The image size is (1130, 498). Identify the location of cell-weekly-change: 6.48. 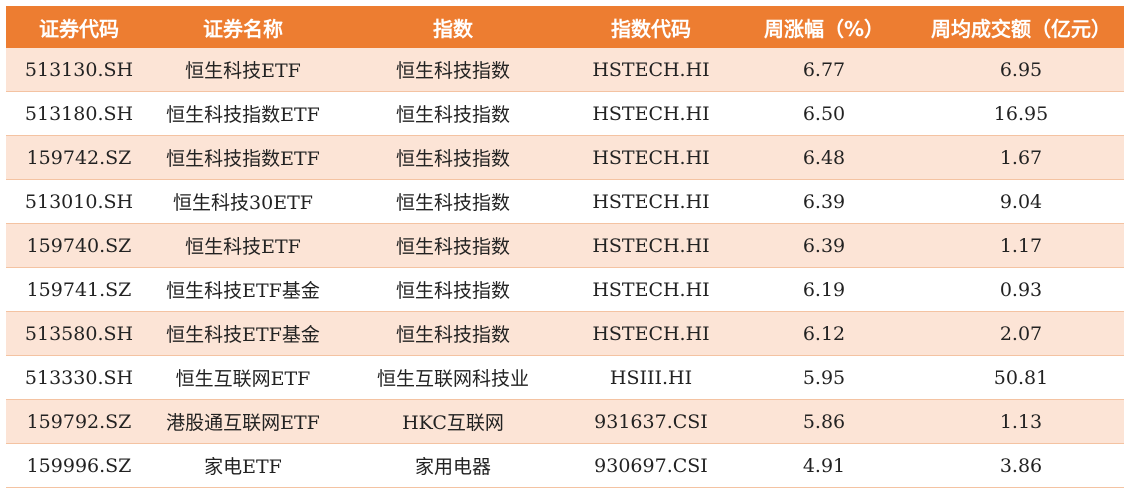
(824, 157).